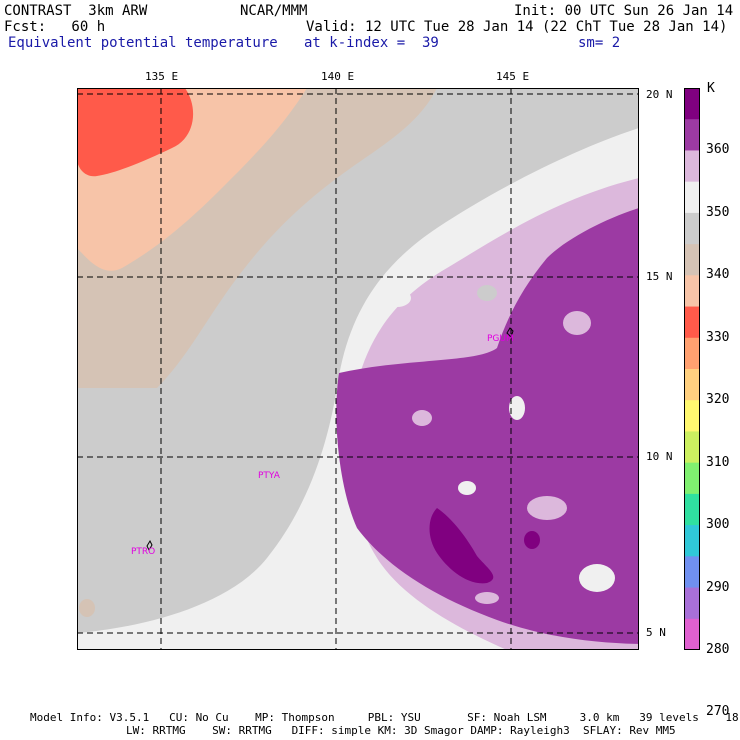 The image size is (740, 740). Describe the element at coordinates (718, 462) in the screenshot. I see `colorbar-tick-label: 310` at that location.